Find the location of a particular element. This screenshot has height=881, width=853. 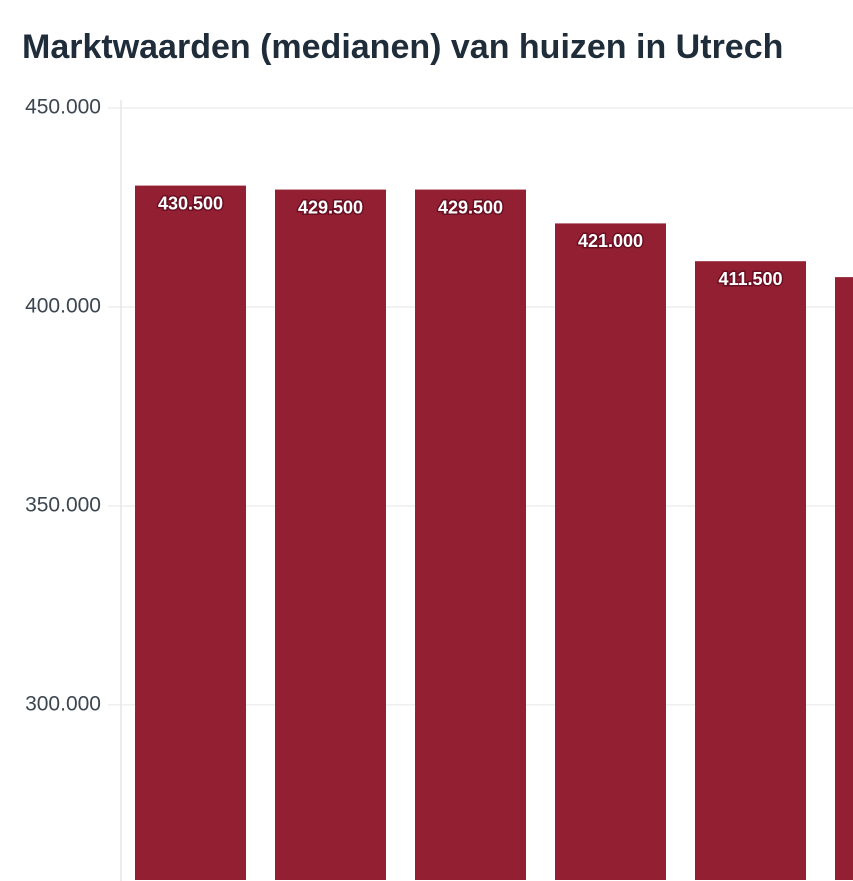

data-label: 430.500 is located at coordinates (190, 203).